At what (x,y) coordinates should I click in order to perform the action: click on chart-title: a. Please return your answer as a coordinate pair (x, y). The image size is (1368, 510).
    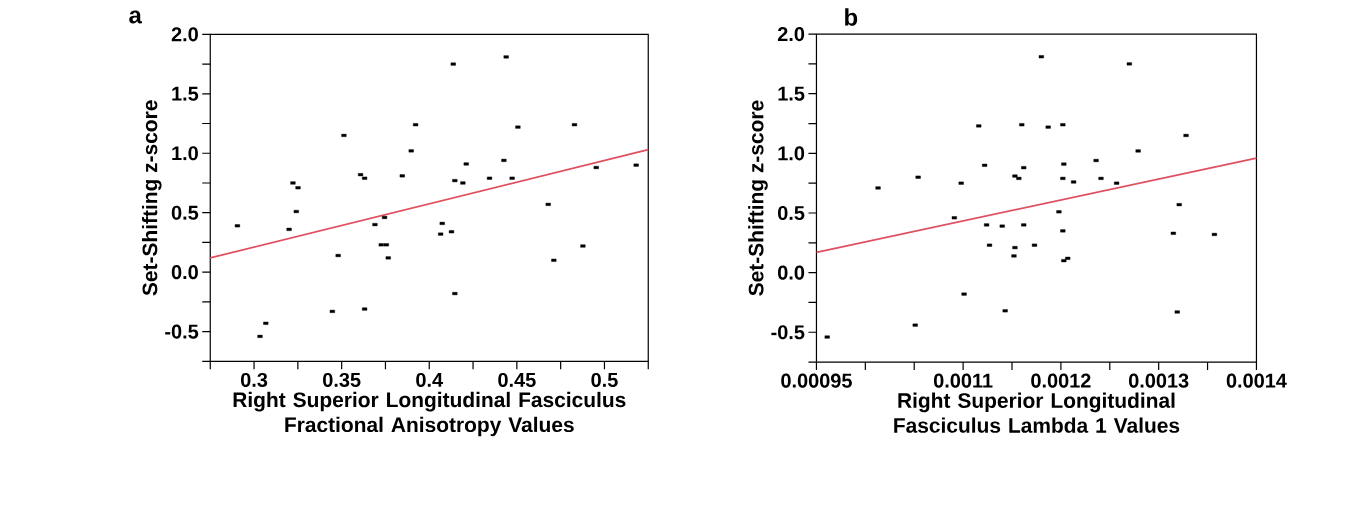
    Looking at the image, I should click on (135, 17).